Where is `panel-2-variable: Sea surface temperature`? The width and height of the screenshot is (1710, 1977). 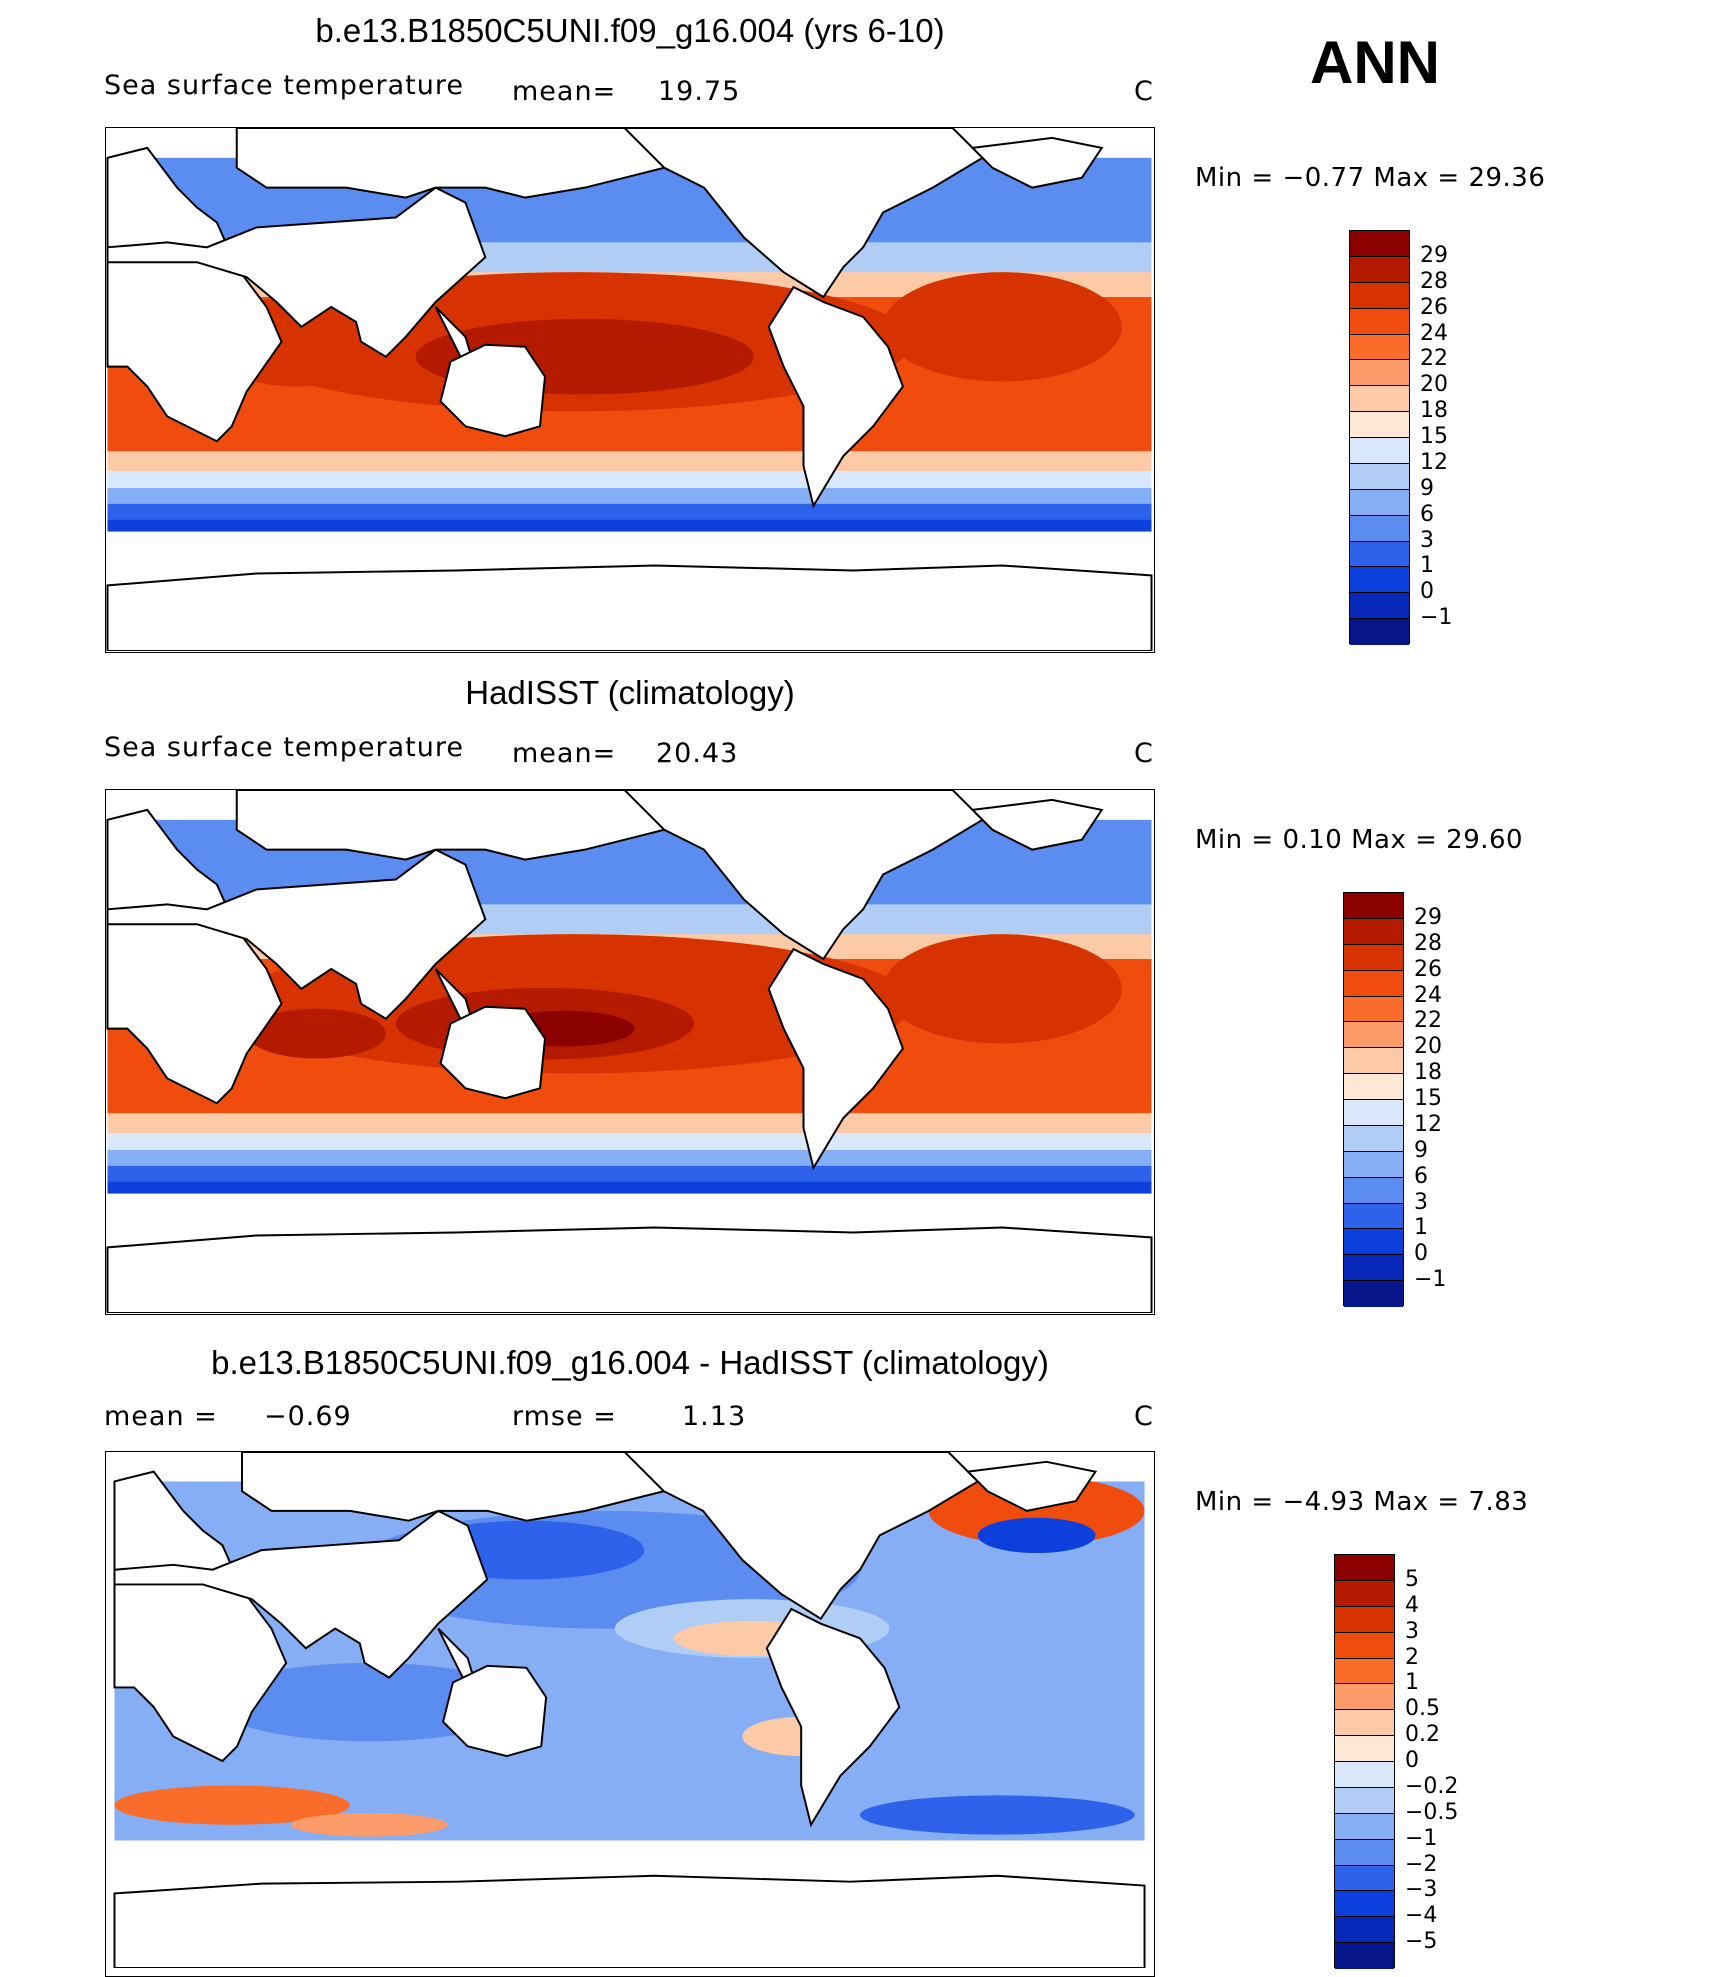
panel-2-variable: Sea surface temperature is located at coordinates (284, 747).